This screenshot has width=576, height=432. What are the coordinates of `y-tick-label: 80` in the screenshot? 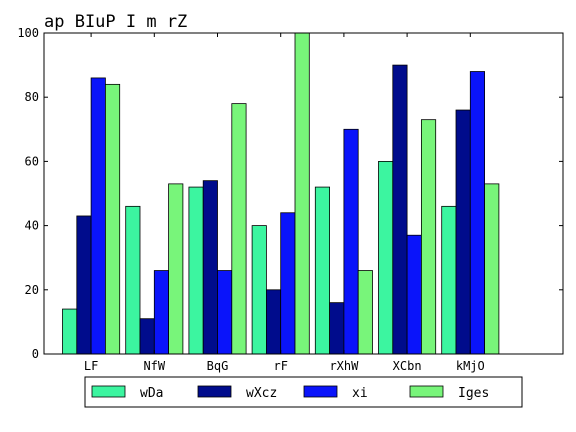 It's located at (32, 97).